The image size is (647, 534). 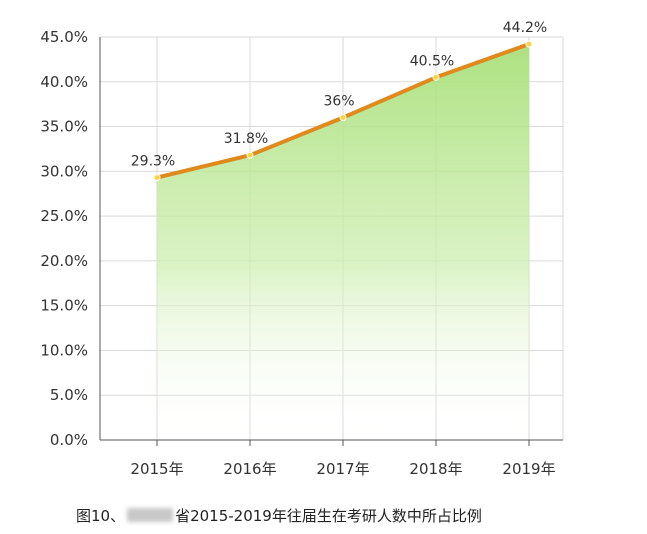 I want to click on x-tick-label: 2017年, so click(x=342, y=469).